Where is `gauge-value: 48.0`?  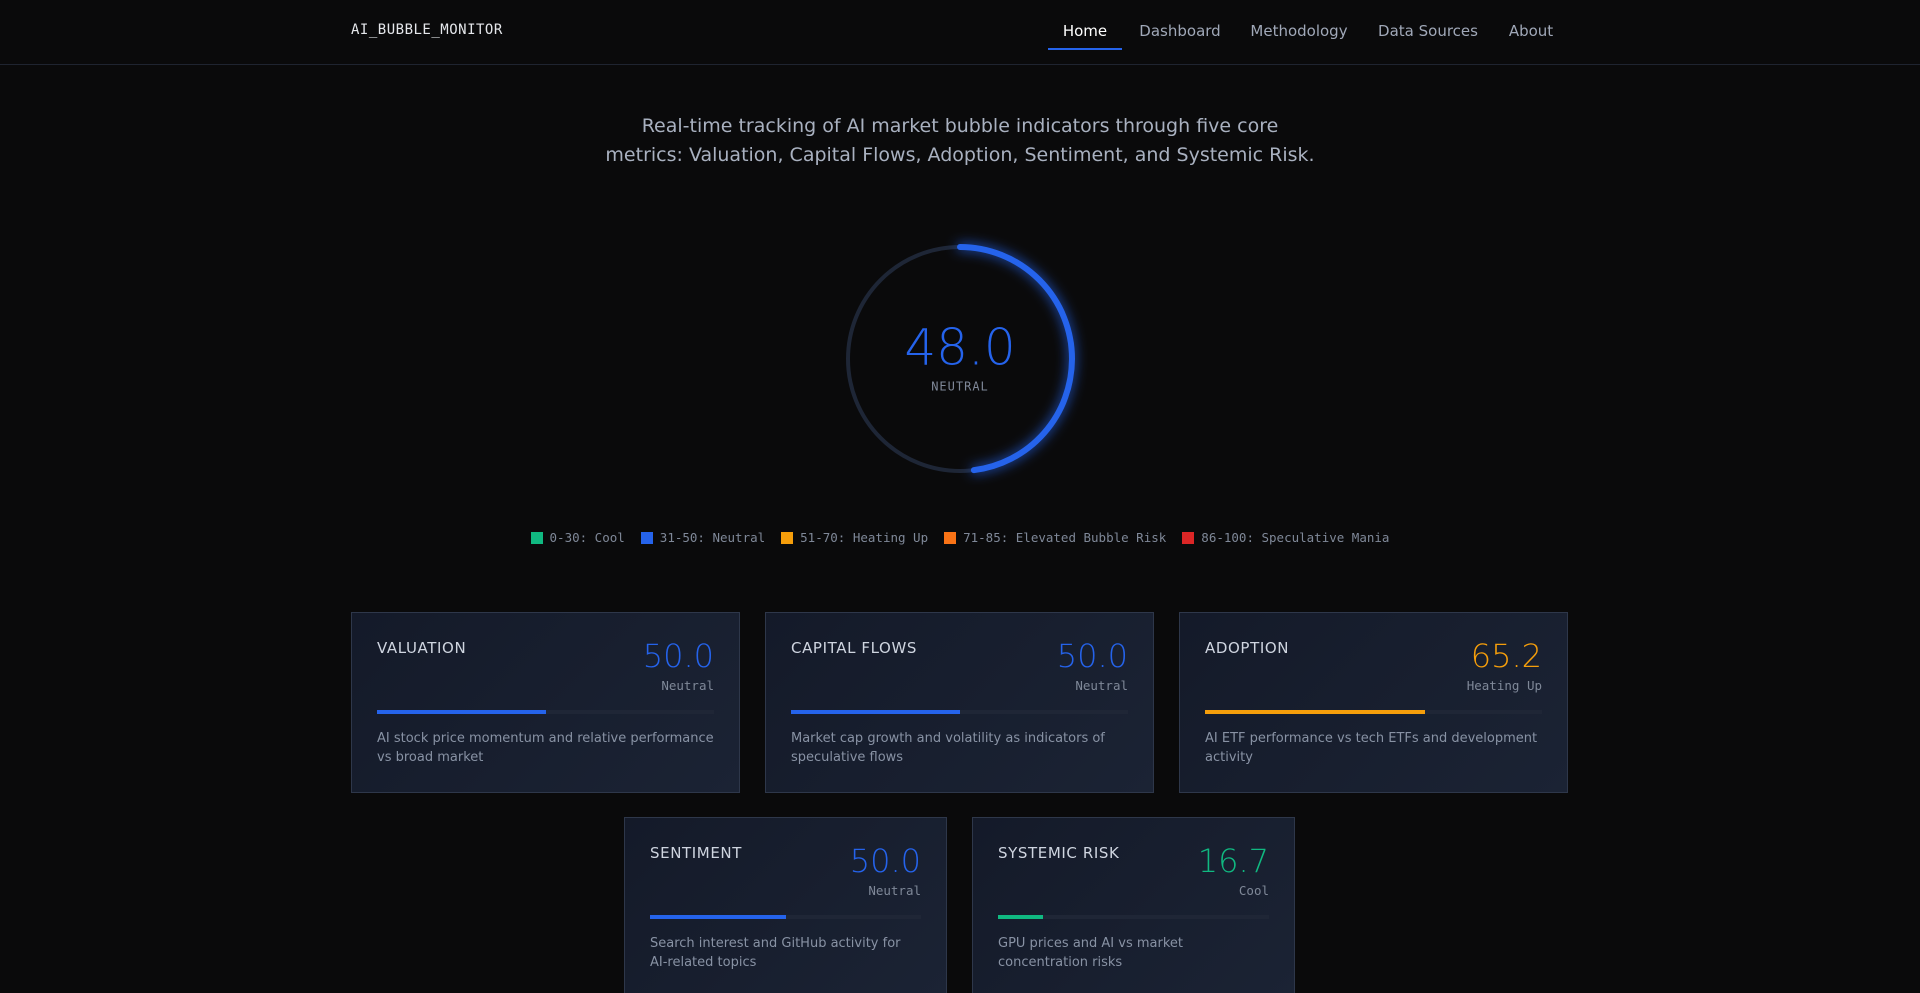 gauge-value: 48.0 is located at coordinates (959, 348).